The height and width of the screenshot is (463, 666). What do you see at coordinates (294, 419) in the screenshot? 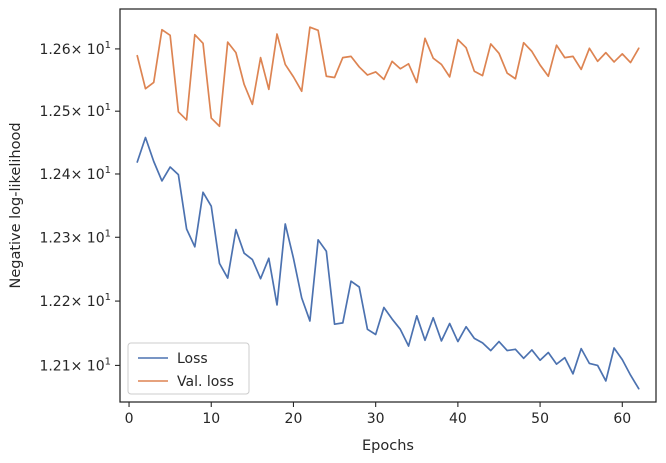
I see `x-tick-label: 20` at bounding box center [294, 419].